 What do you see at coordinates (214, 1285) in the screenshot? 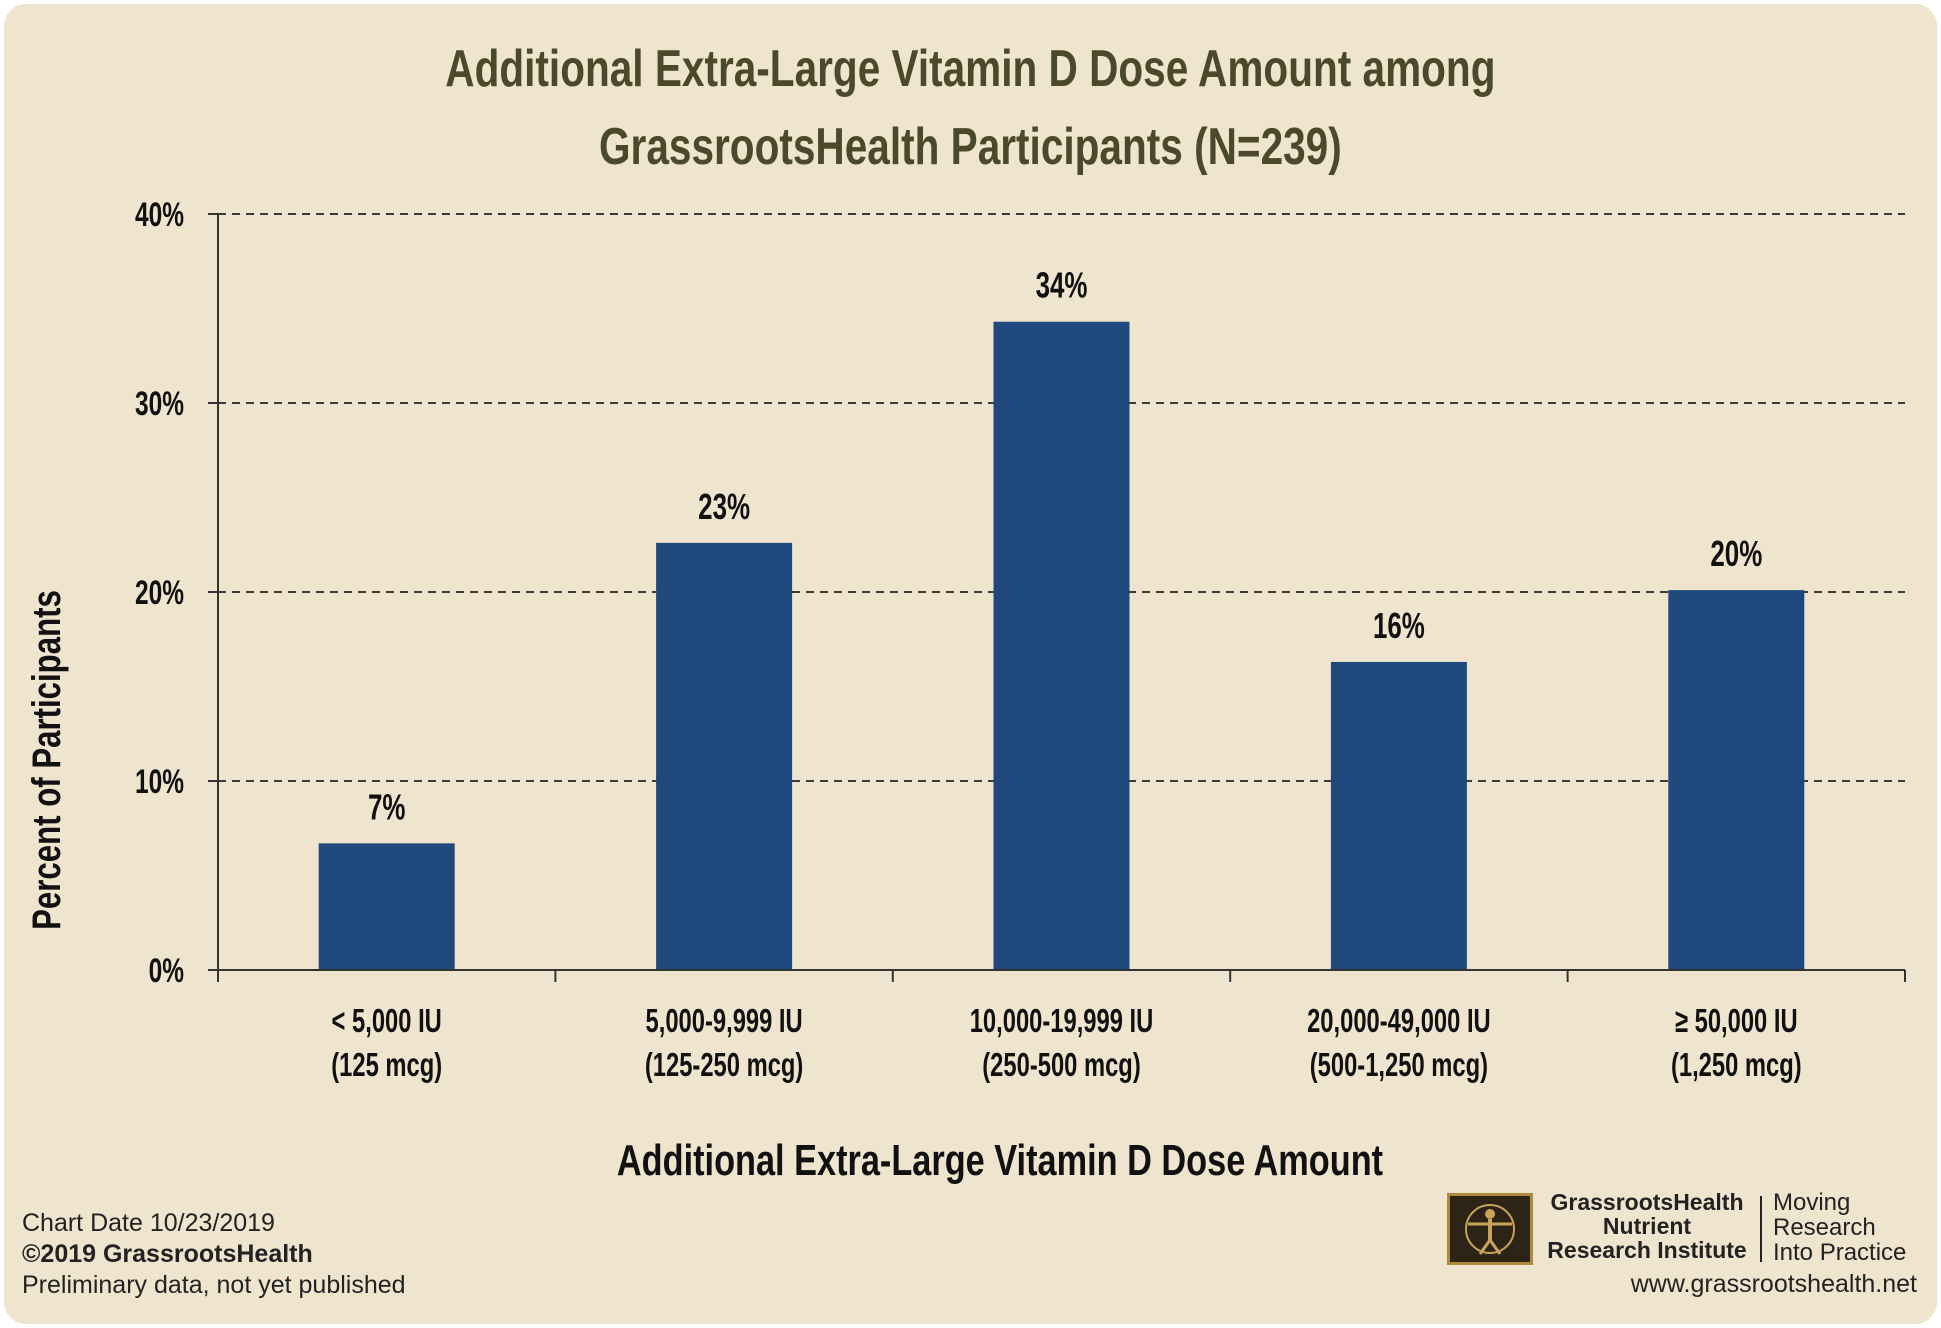
I see `preliminary-note: Preliminary data, not yet published` at bounding box center [214, 1285].